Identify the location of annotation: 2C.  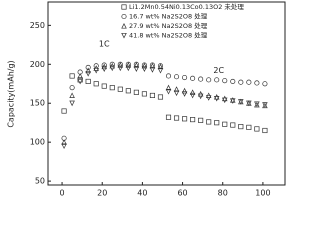
(218, 70).